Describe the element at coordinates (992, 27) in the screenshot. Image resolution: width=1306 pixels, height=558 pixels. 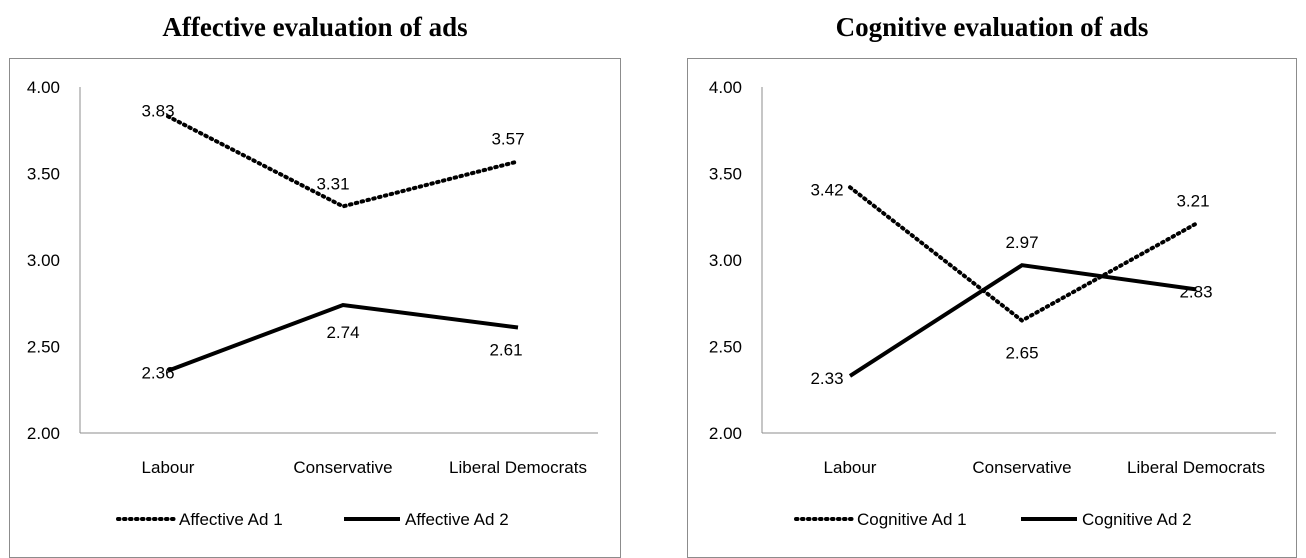
I see `cognitive-chart-title: Cognitive evaluation of ads` at that location.